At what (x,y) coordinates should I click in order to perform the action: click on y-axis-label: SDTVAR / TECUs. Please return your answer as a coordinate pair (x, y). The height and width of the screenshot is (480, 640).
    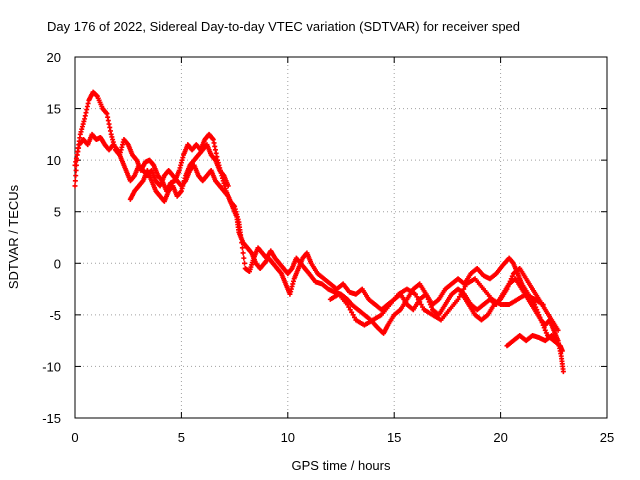
    Looking at the image, I should click on (13, 236).